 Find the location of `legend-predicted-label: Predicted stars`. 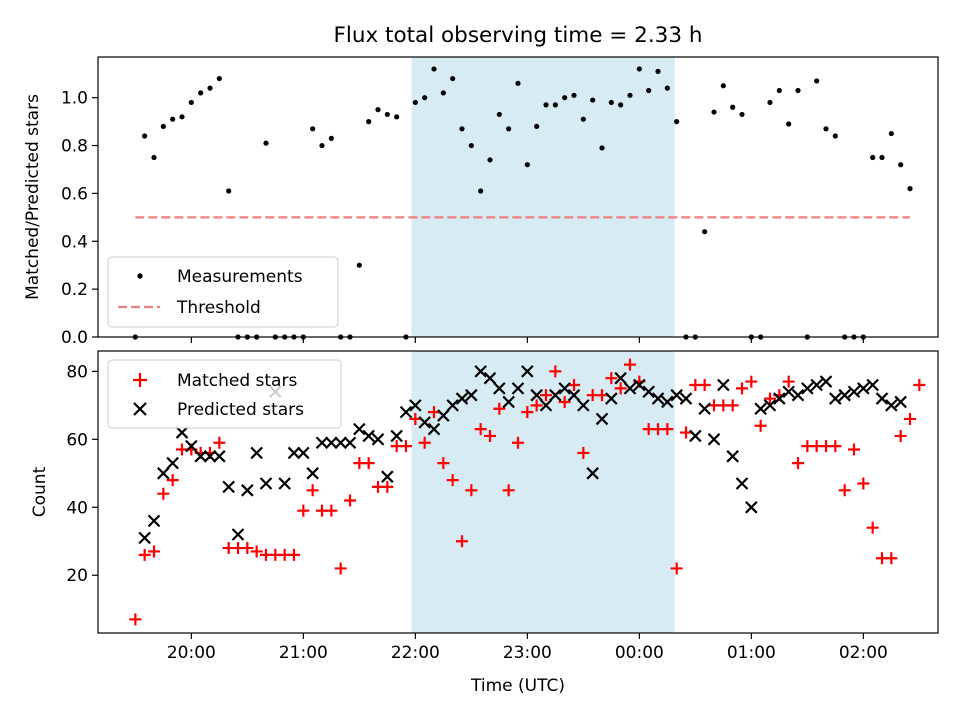

legend-predicted-label: Predicted stars is located at coordinates (240, 410).